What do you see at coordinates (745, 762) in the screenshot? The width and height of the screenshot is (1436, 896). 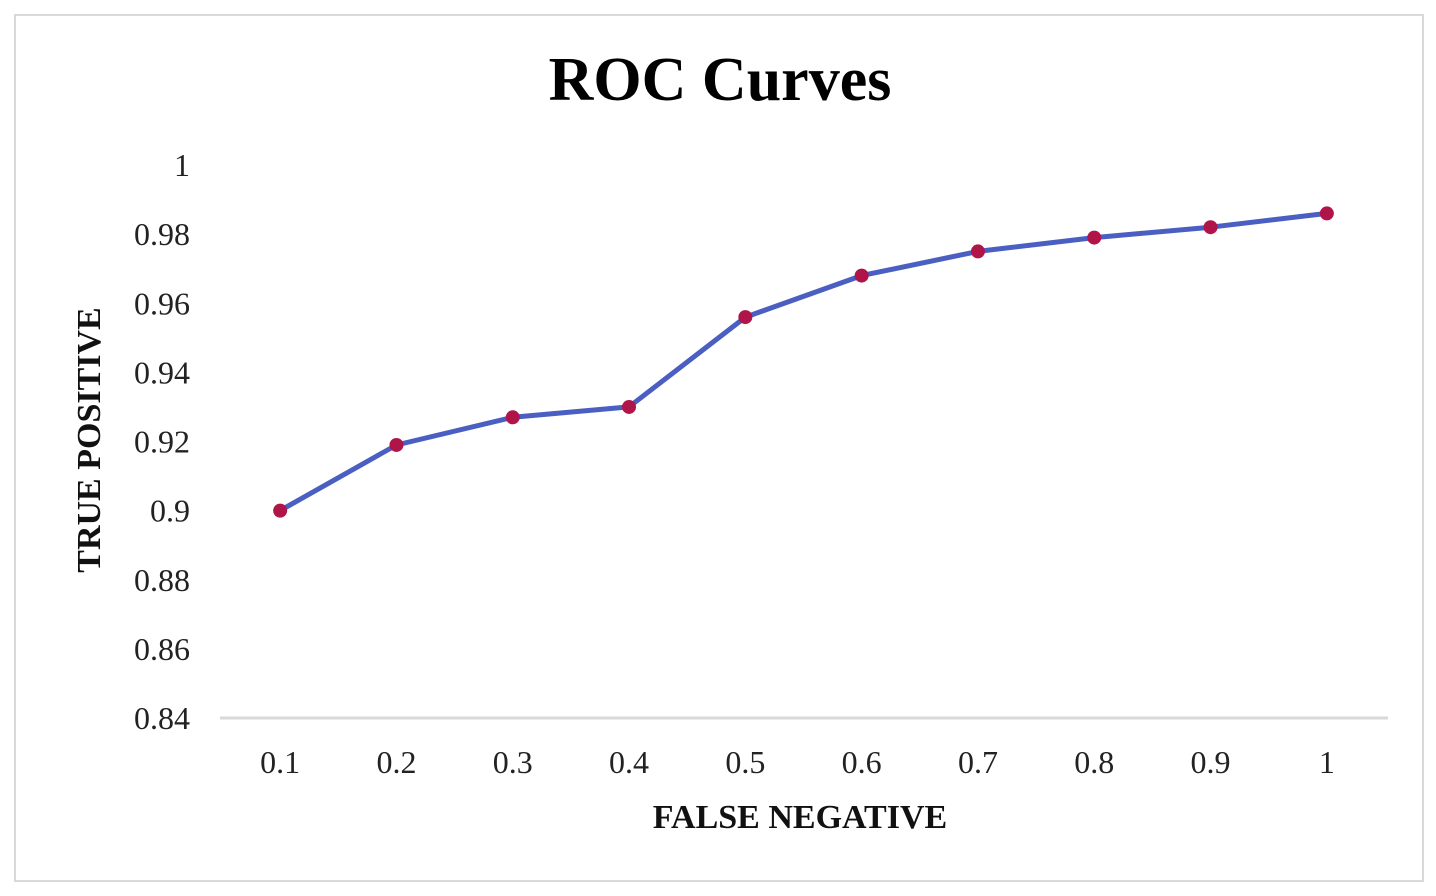 I see `x-tick-label: 0.5` at bounding box center [745, 762].